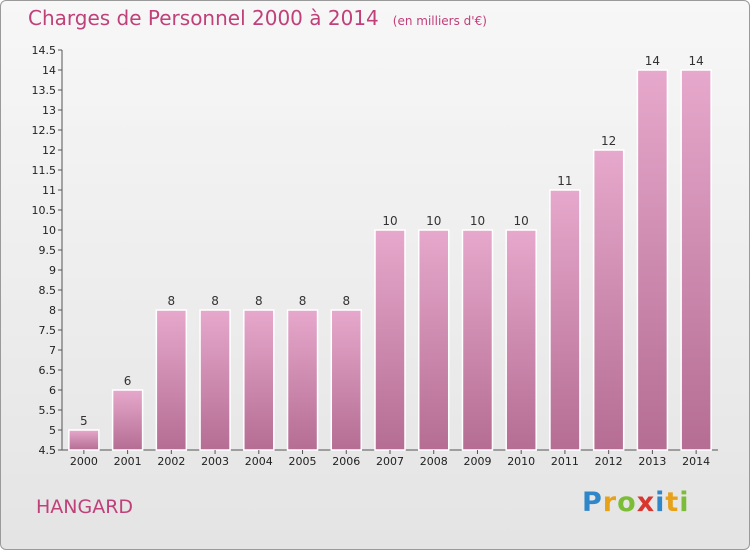 The image size is (750, 550). Describe the element at coordinates (49, 190) in the screenshot. I see `y-tick-label: 11` at that location.